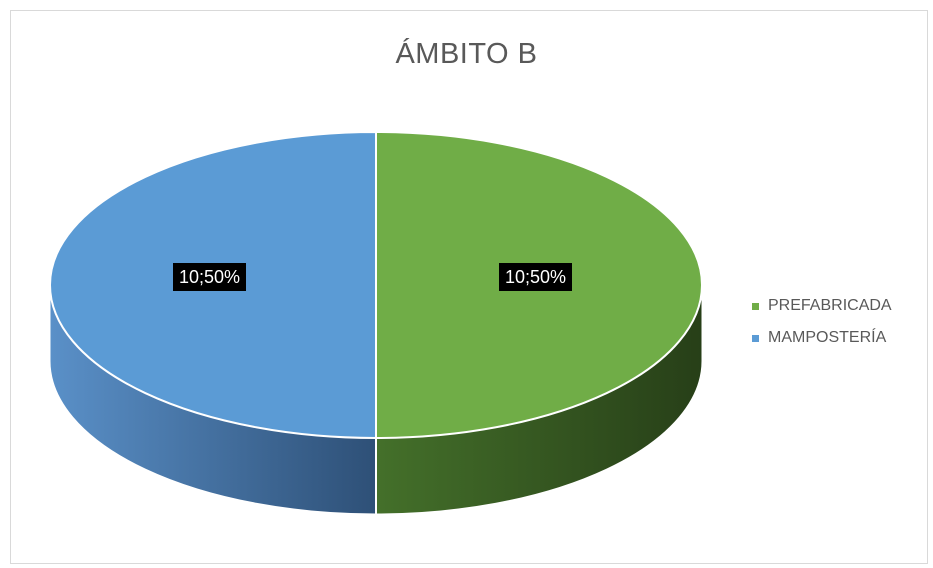  What do you see at coordinates (466, 54) in the screenshot?
I see `chart-title: ÁMBITO B` at bounding box center [466, 54].